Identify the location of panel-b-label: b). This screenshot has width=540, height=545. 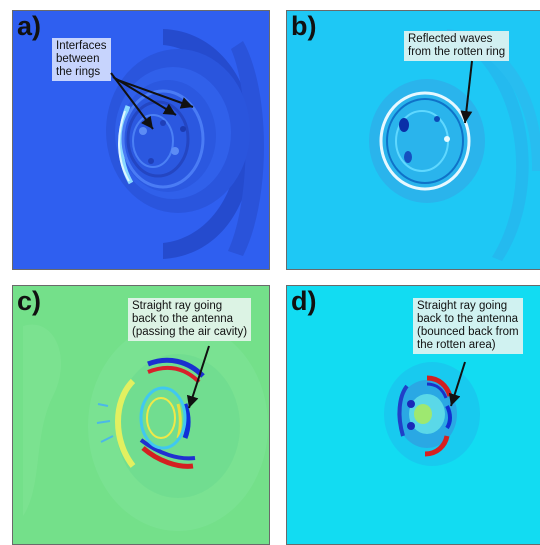
(304, 26).